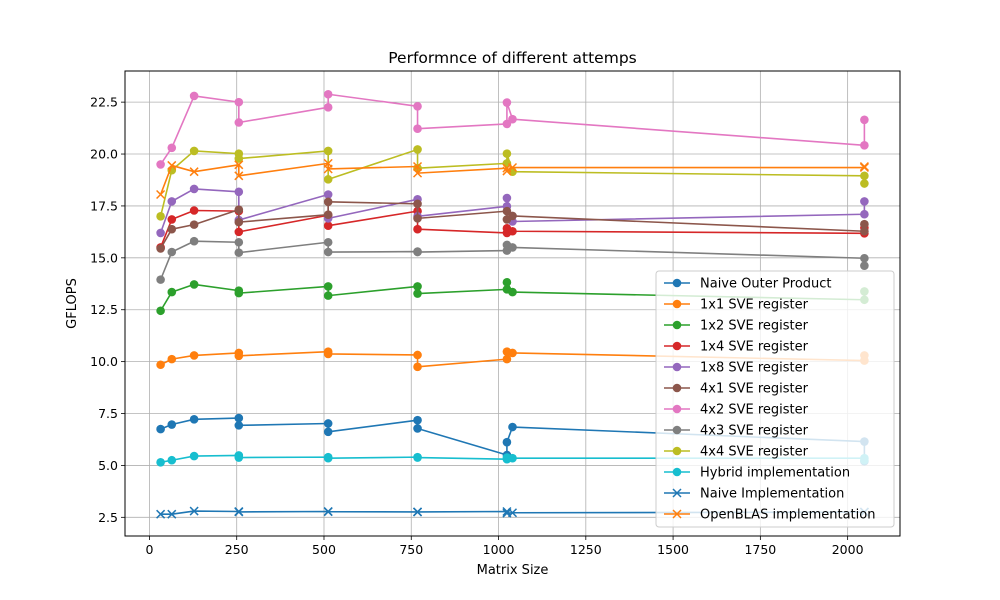 This screenshot has height=600, width=1000. Describe the element at coordinates (769, 515) in the screenshot. I see `legend-item: OpenBLAS implementation` at that location.